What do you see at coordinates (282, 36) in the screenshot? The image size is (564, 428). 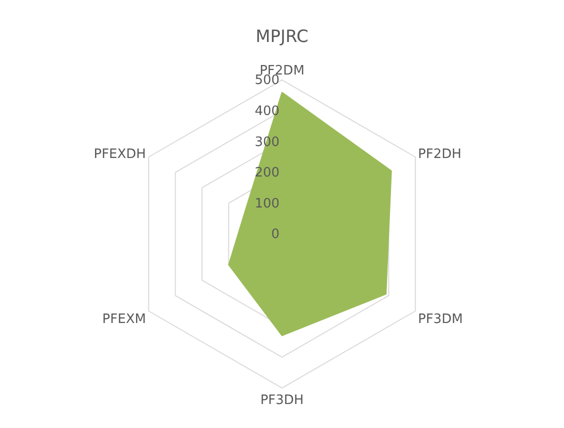 I see `chart-title: MPJRC` at bounding box center [282, 36].